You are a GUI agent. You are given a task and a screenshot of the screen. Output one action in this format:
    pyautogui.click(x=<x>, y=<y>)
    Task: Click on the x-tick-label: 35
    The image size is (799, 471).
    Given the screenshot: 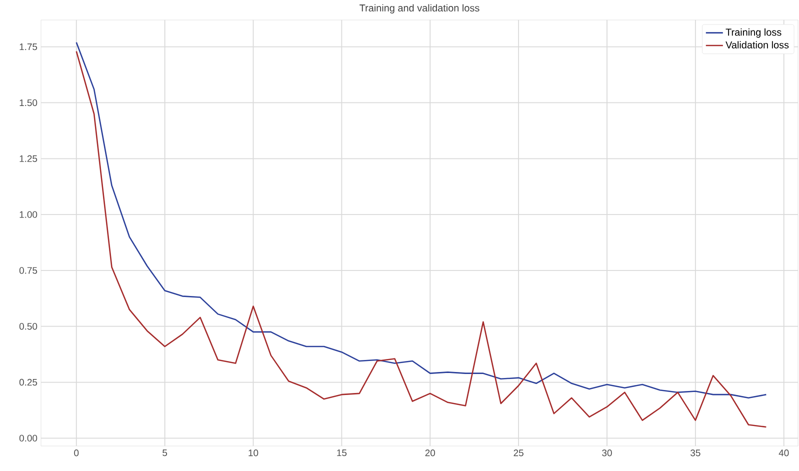 What is the action you would take?
    pyautogui.click(x=695, y=453)
    